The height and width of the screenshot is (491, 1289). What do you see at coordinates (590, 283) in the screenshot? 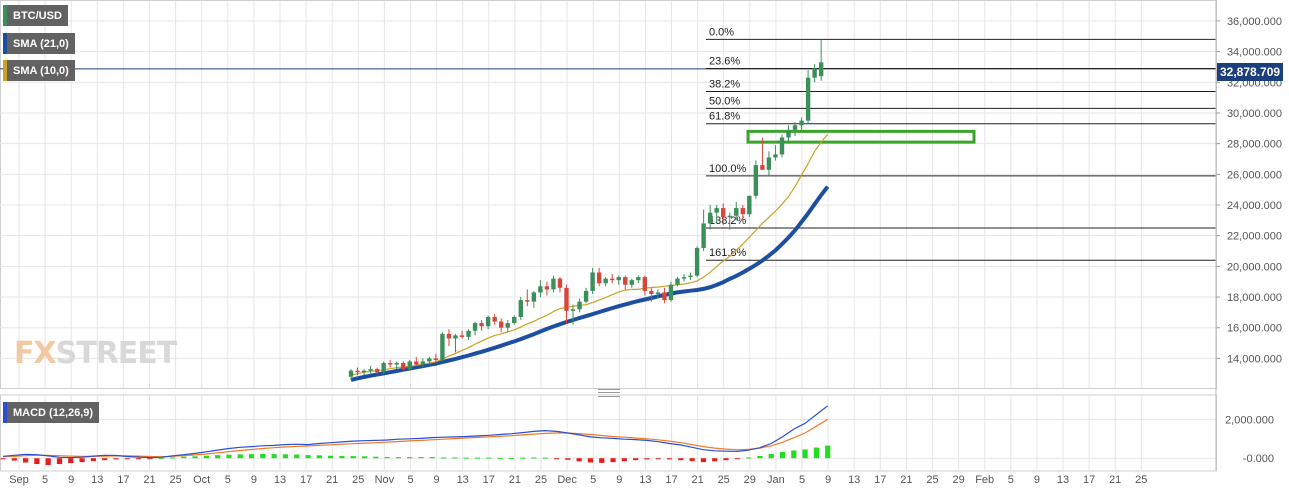
I see `sma21-line` at bounding box center [590, 283].